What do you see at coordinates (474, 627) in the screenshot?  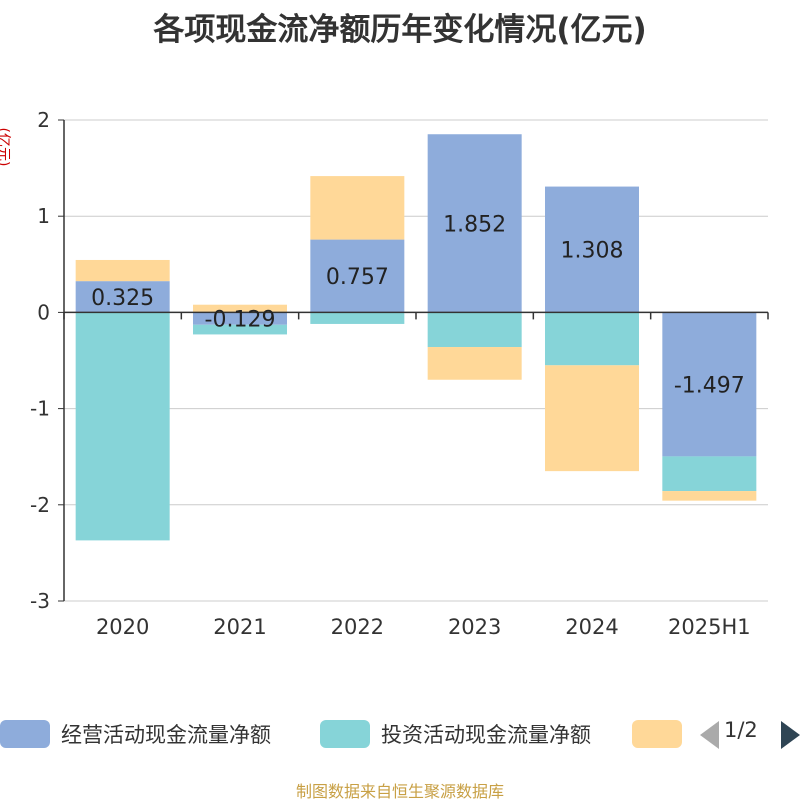 I see `x-tick-label: 2023` at bounding box center [474, 627].